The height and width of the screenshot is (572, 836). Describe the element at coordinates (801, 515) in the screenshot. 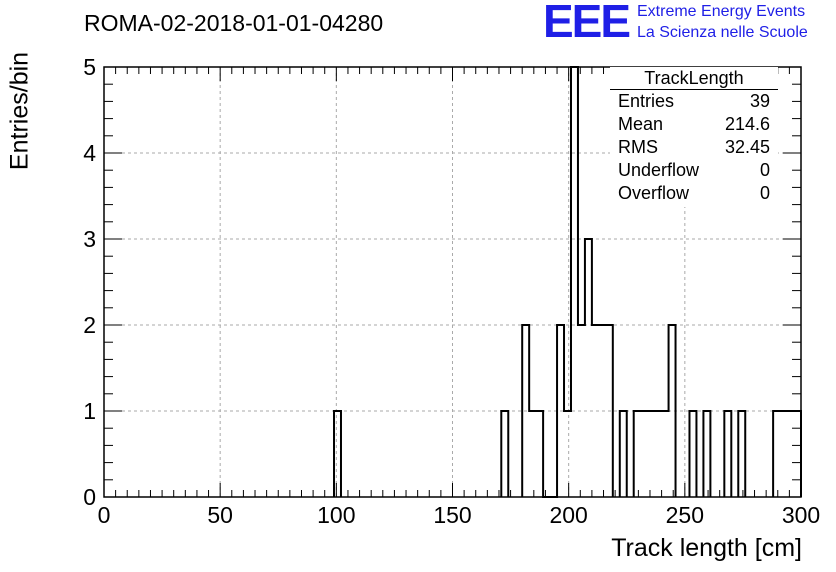

I see `x-tick-label: 300` at that location.